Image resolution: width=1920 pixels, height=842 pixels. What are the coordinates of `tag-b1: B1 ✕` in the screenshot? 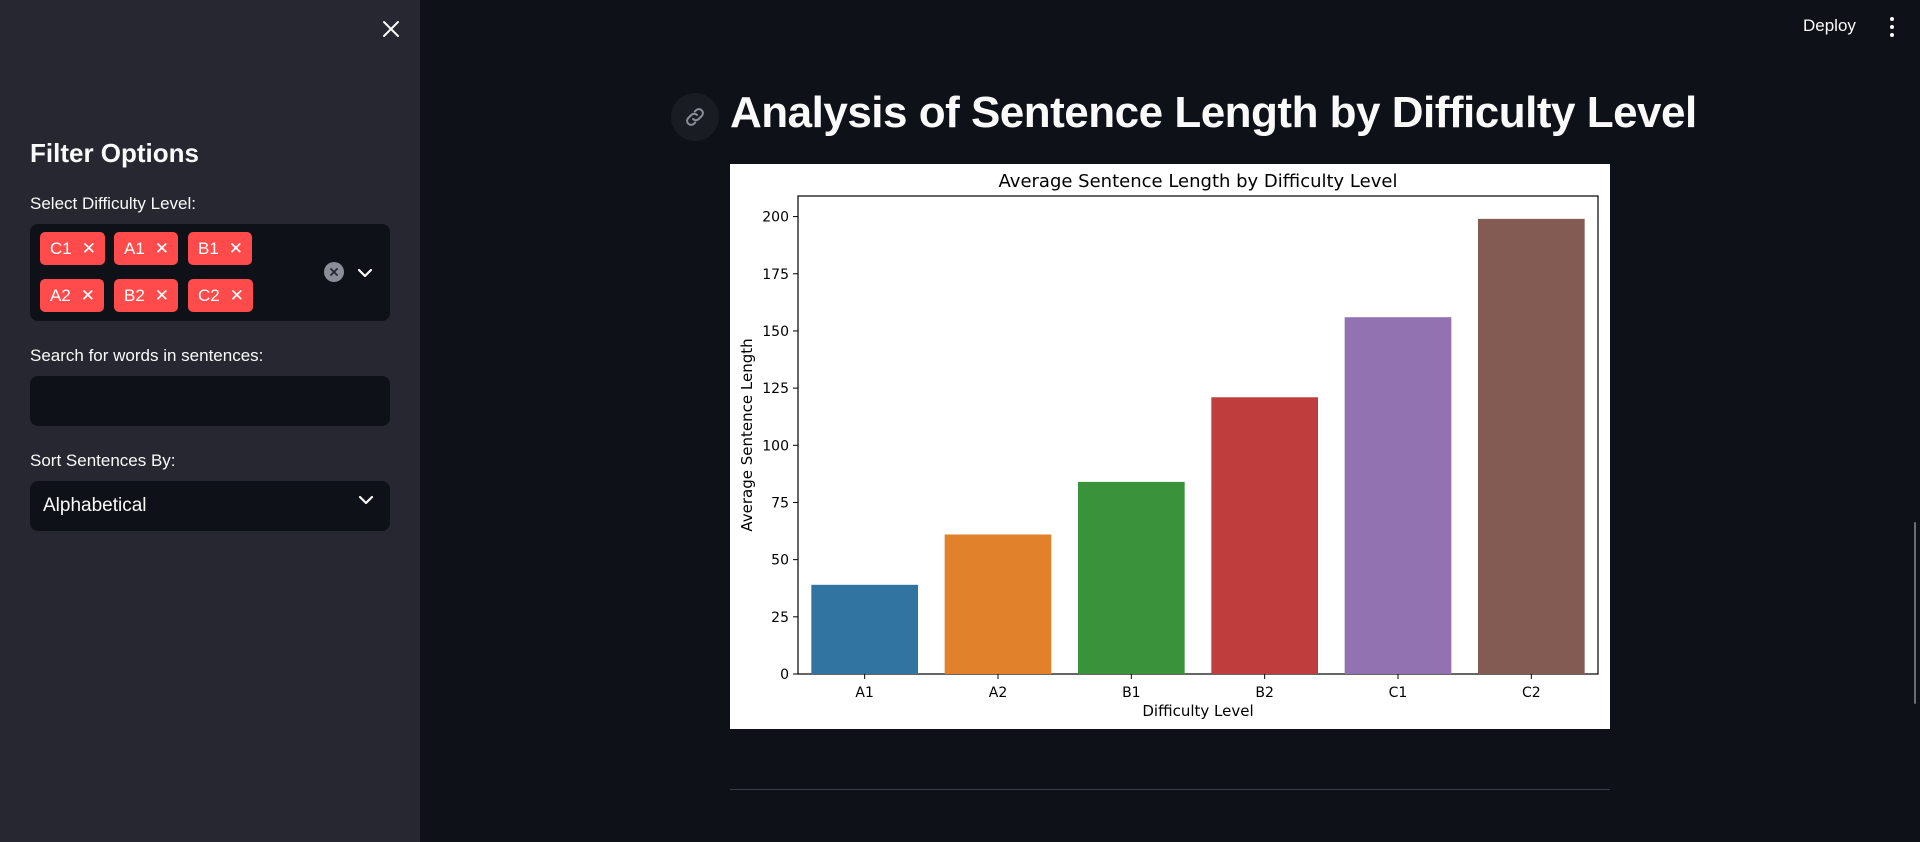 It's located at (220, 248).